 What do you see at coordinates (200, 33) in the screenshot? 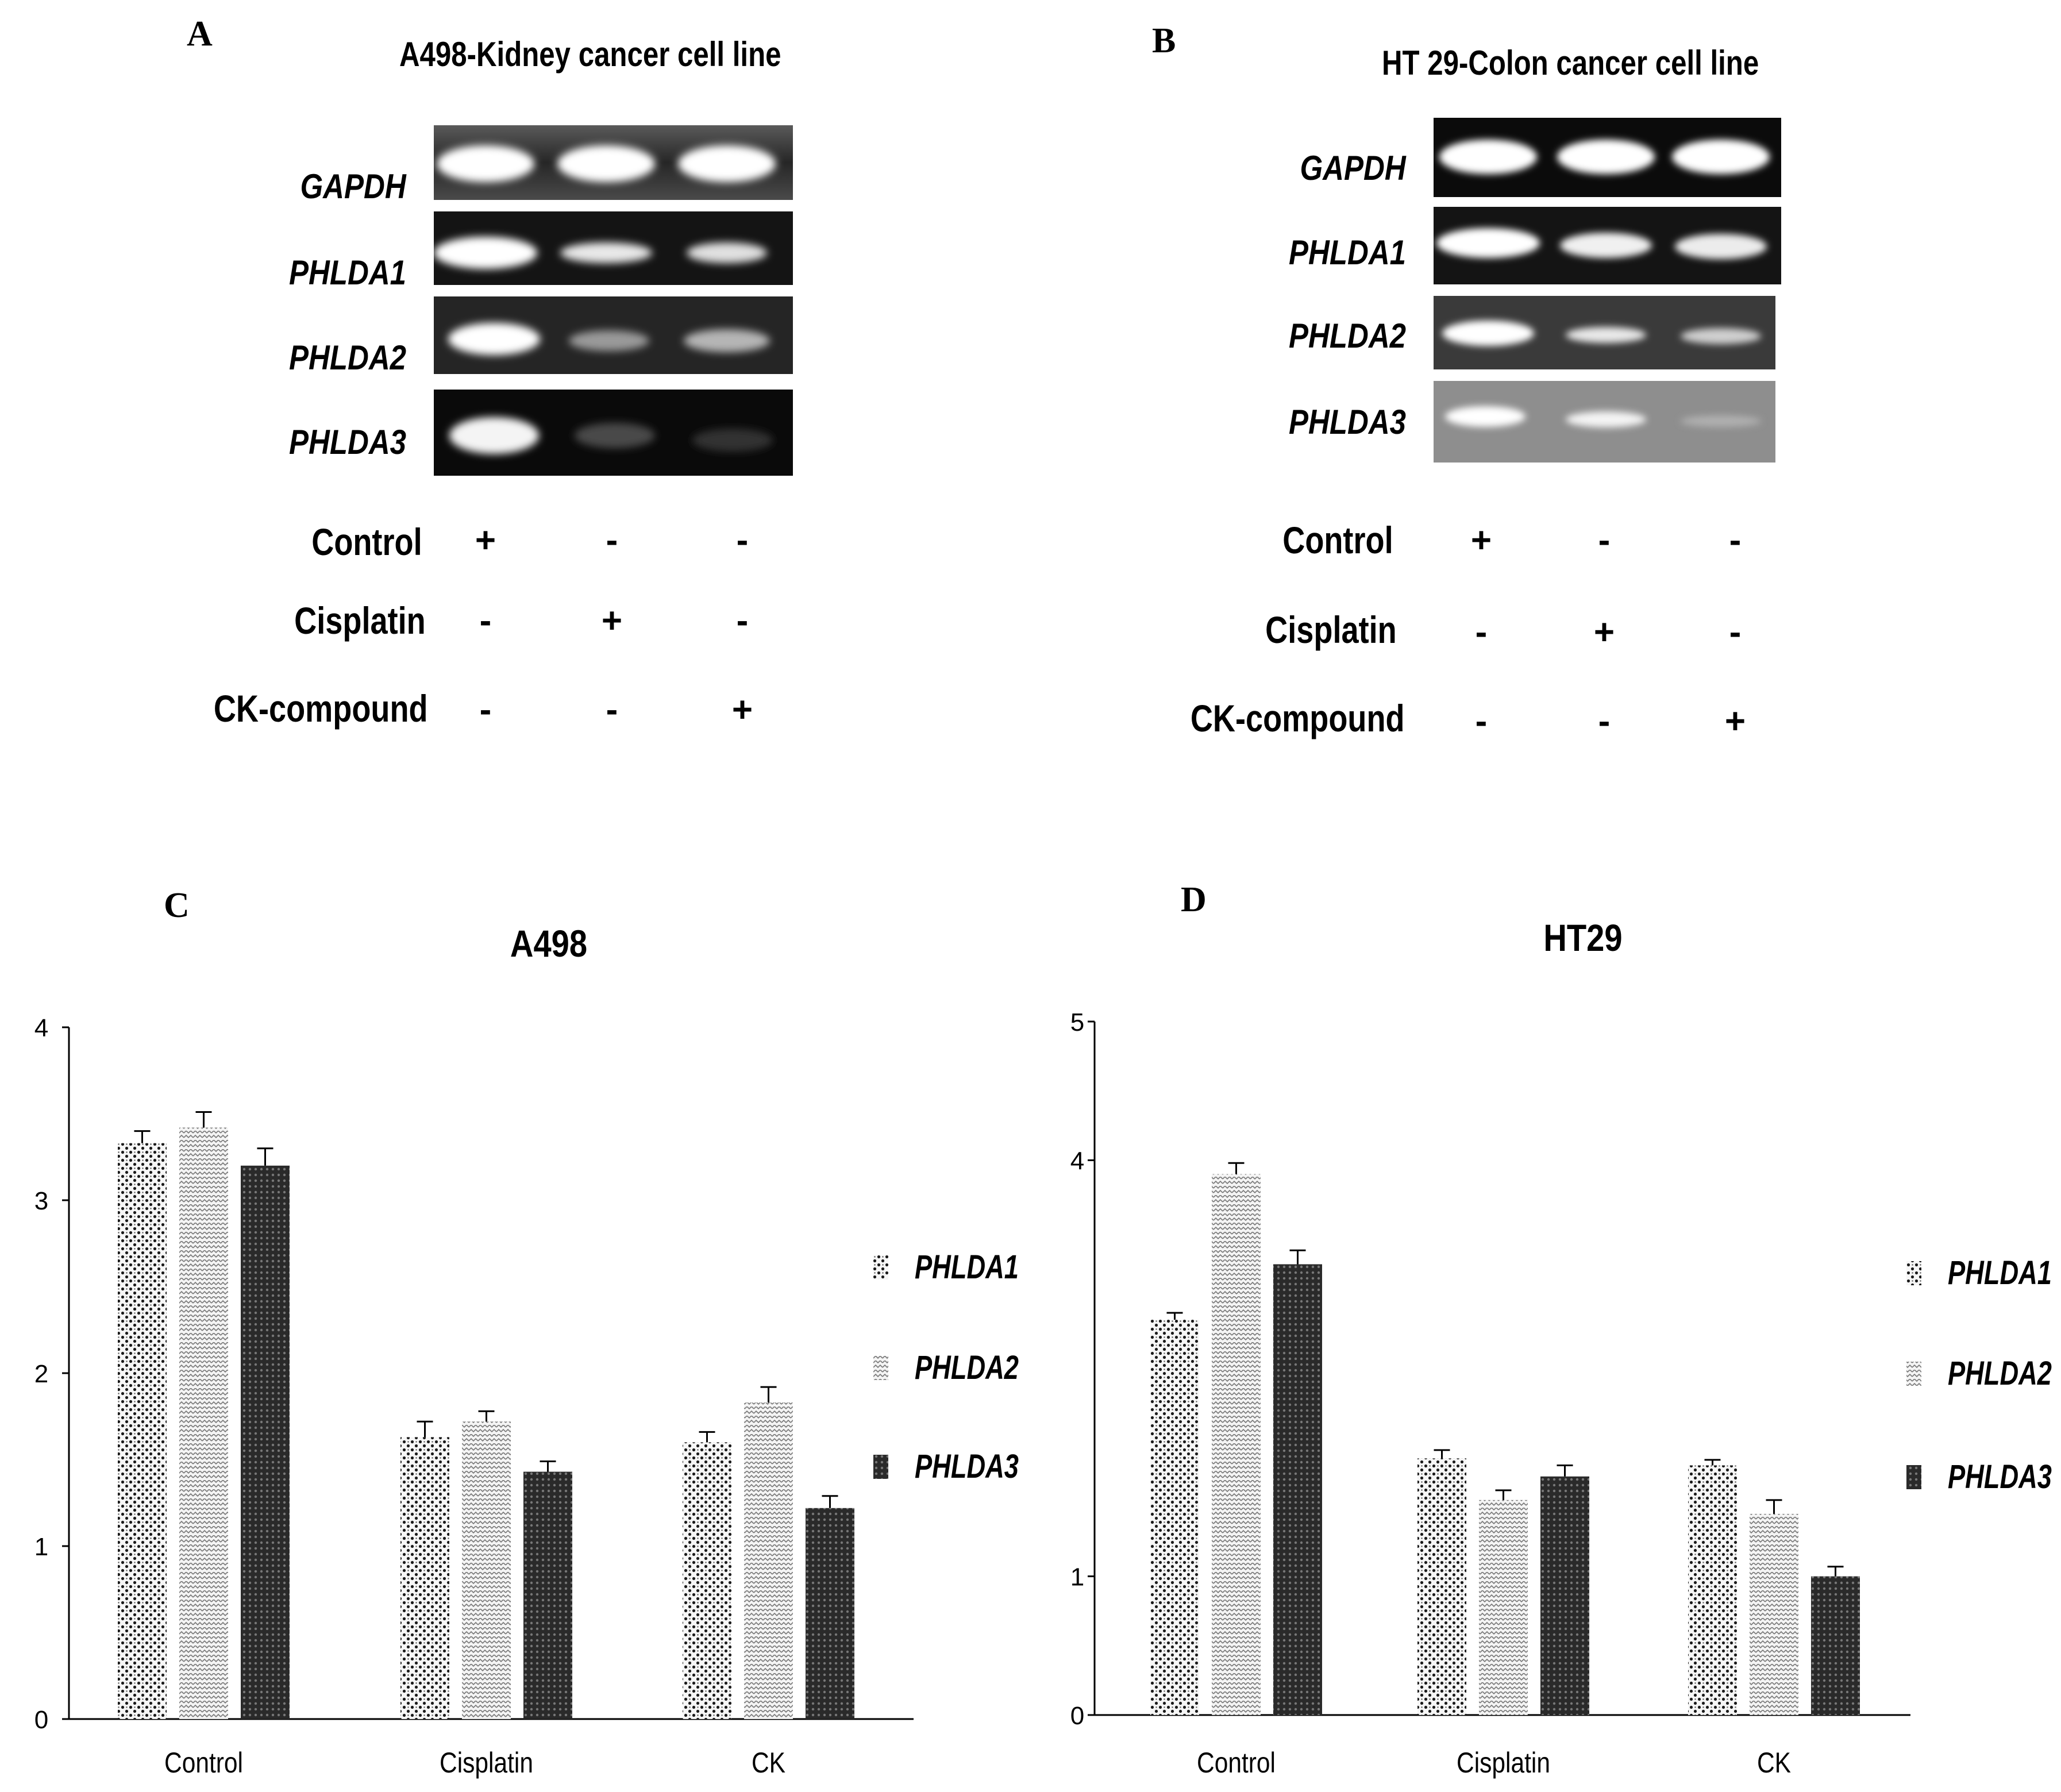
I see `panel-a-letter: A` at bounding box center [200, 33].